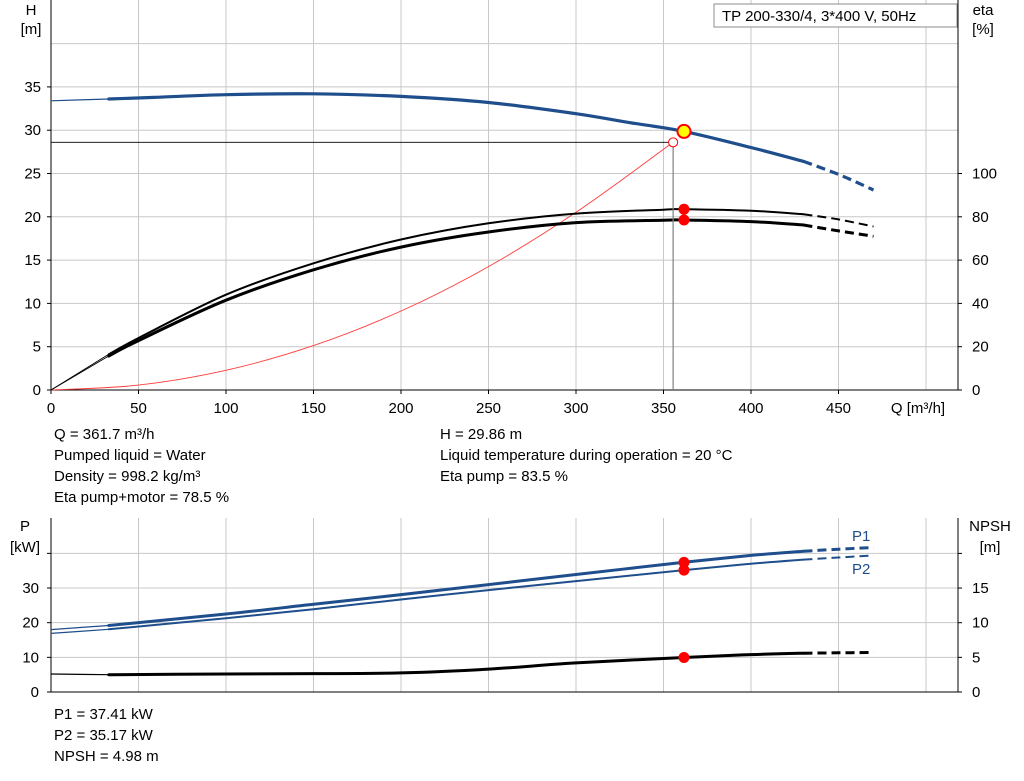 Image resolution: width=1024 pixels, height=781 pixels. What do you see at coordinates (673, 142) in the screenshot?
I see `system-point-marker` at bounding box center [673, 142].